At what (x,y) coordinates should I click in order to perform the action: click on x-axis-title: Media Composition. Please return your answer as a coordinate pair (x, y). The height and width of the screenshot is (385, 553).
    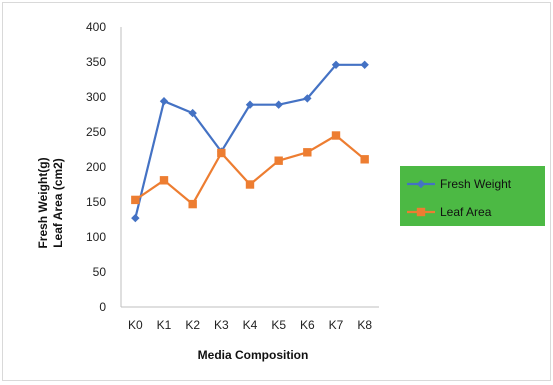
    Looking at the image, I should click on (253, 355).